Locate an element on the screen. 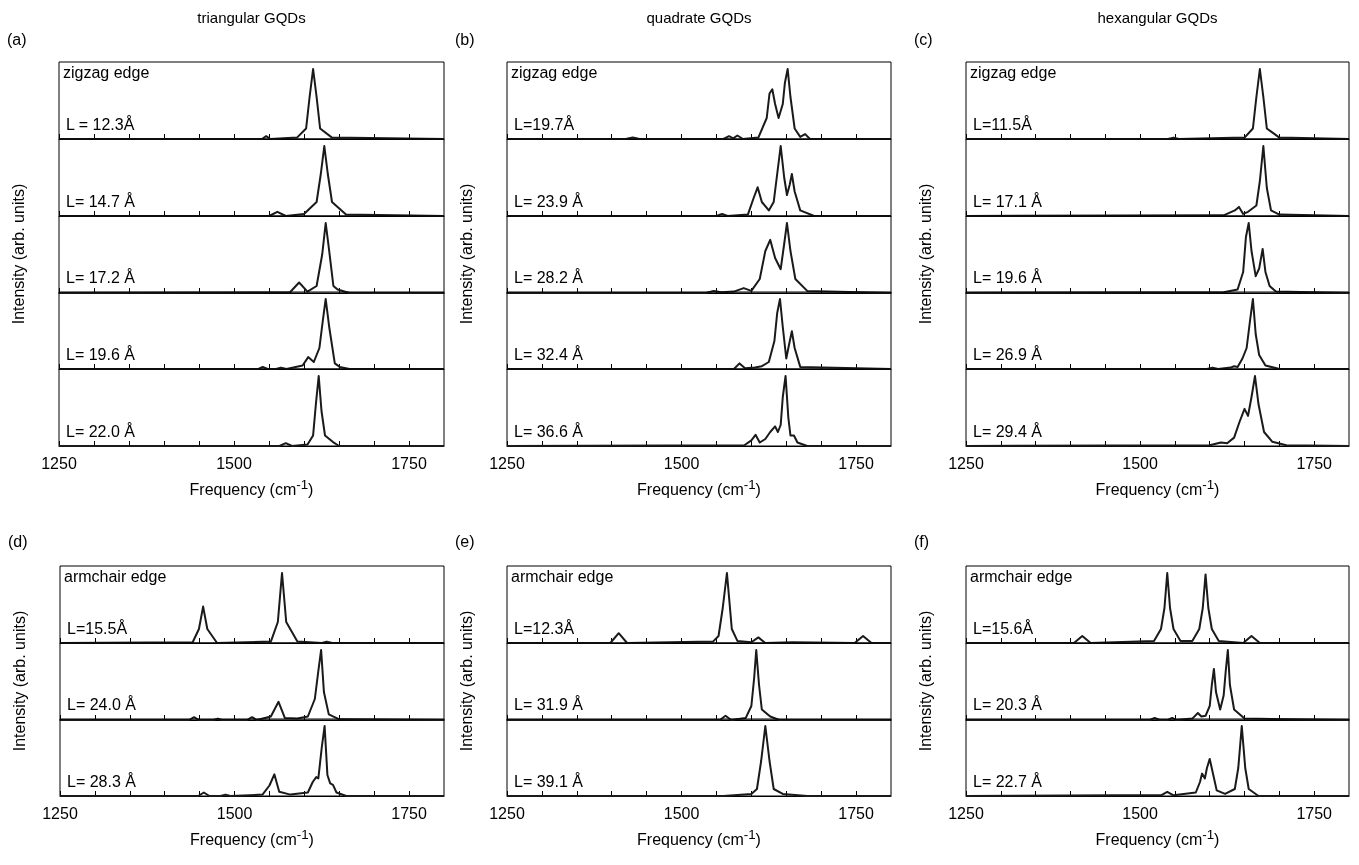 This screenshot has height=865, width=1359. annotation: L= 24.0 Å is located at coordinates (101, 705).